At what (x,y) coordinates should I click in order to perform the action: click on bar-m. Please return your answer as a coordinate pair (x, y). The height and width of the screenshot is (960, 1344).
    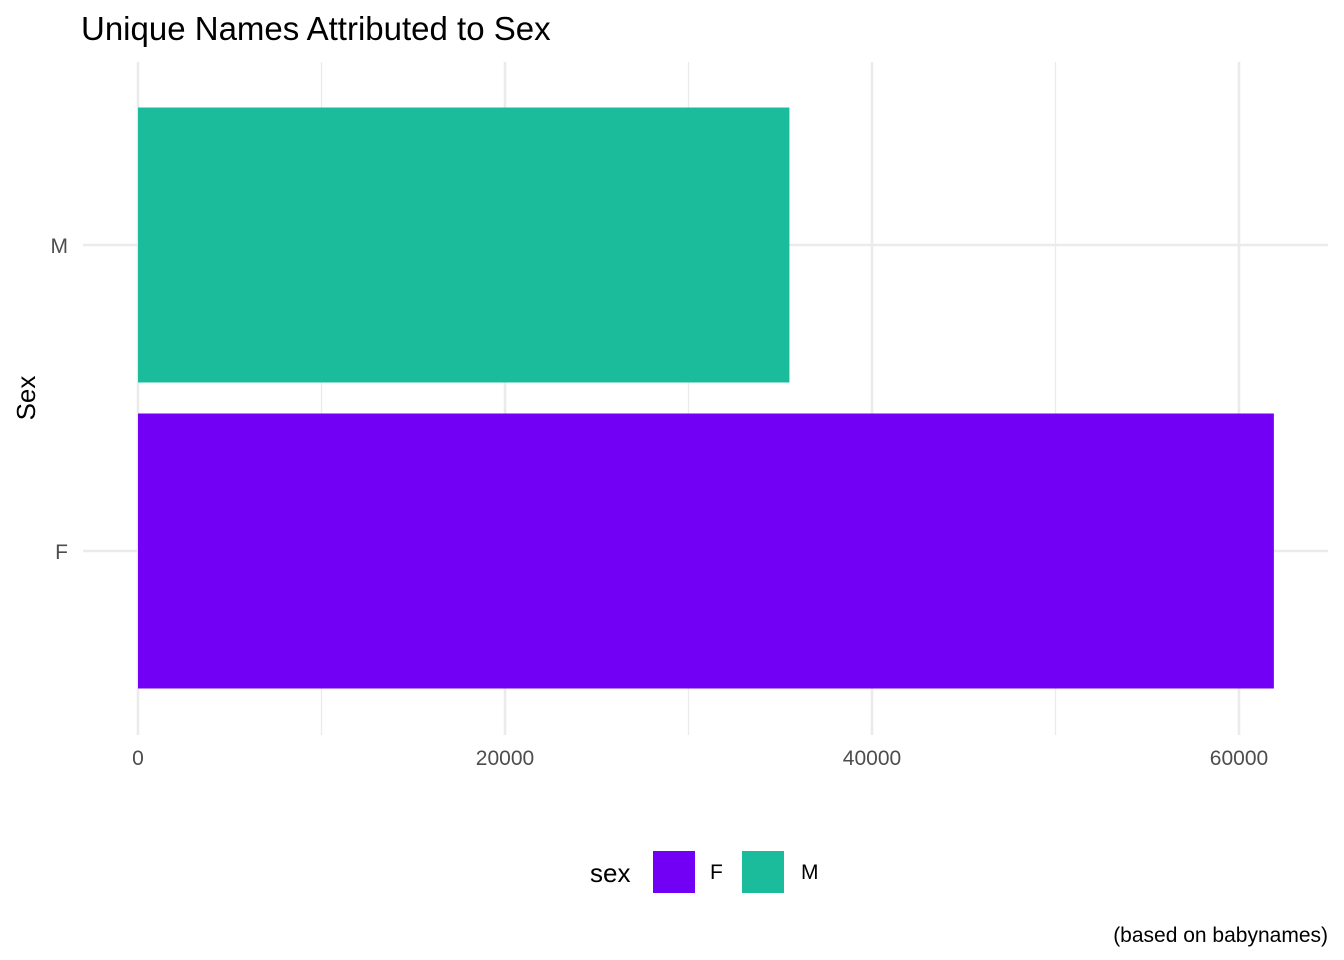
    Looking at the image, I should click on (464, 245).